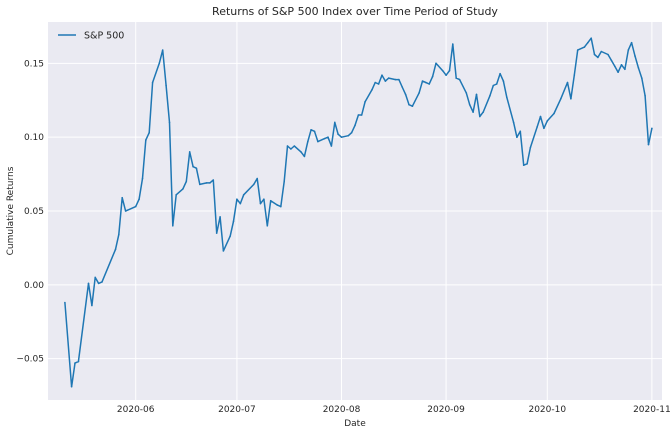  Describe the element at coordinates (104, 36) in the screenshot. I see `legend-label: S&P 500` at that location.